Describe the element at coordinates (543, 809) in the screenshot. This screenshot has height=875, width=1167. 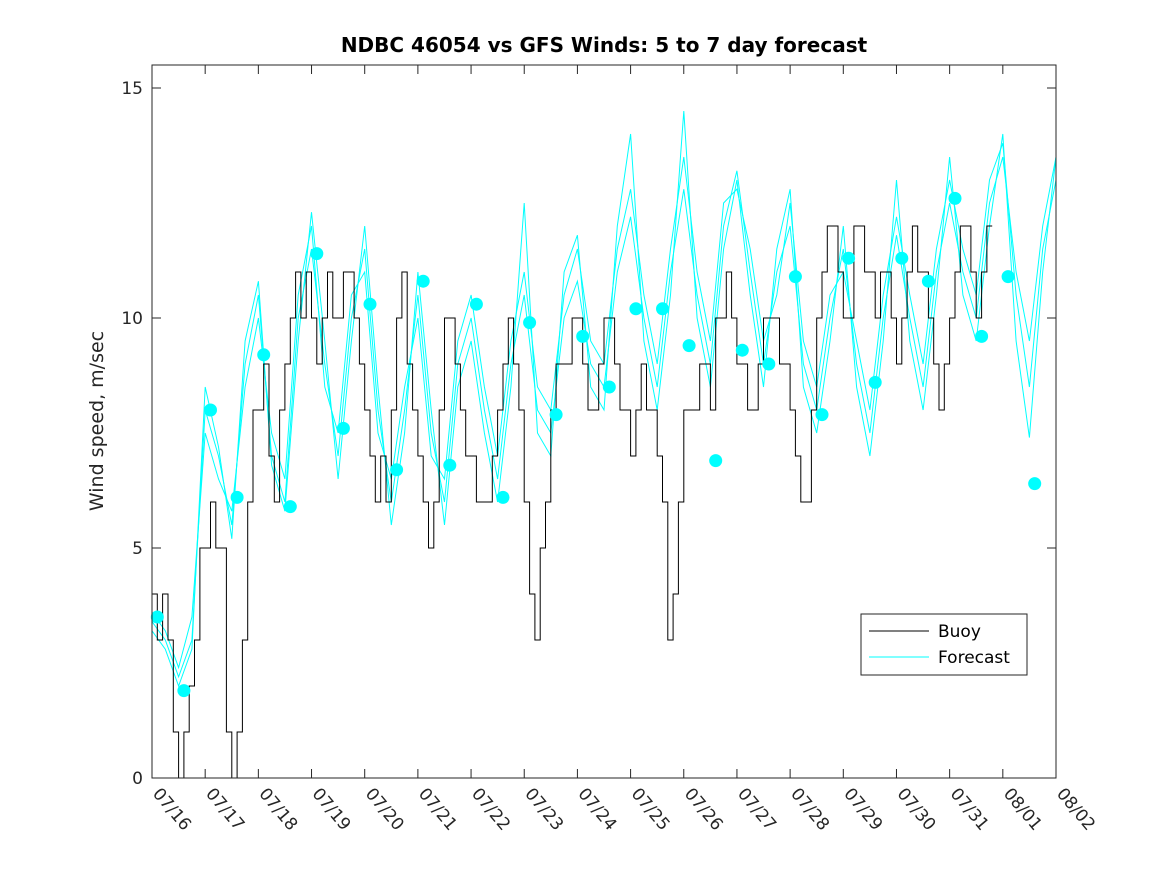
I see `x-tick-label: 07/23` at that location.